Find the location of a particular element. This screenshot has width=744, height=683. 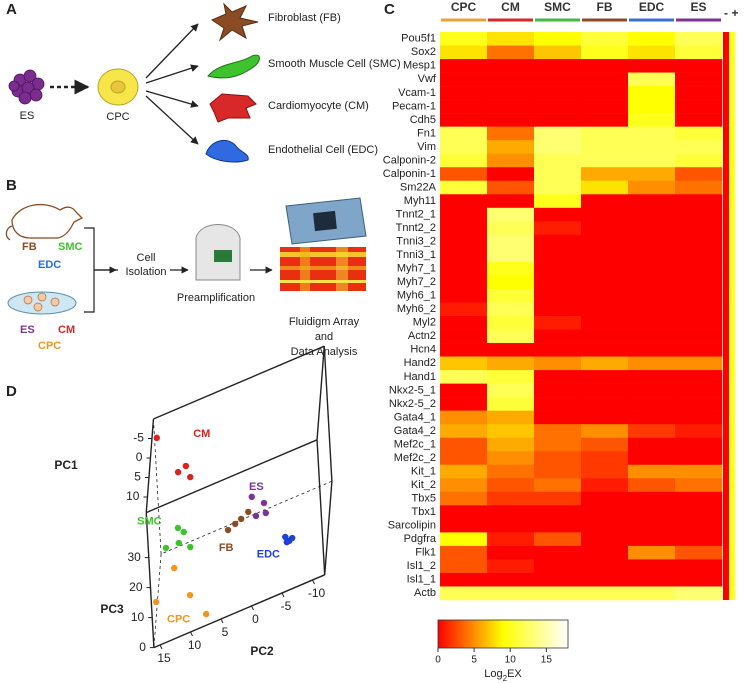

gene-label: Mef2c_1 is located at coordinates (415, 444).